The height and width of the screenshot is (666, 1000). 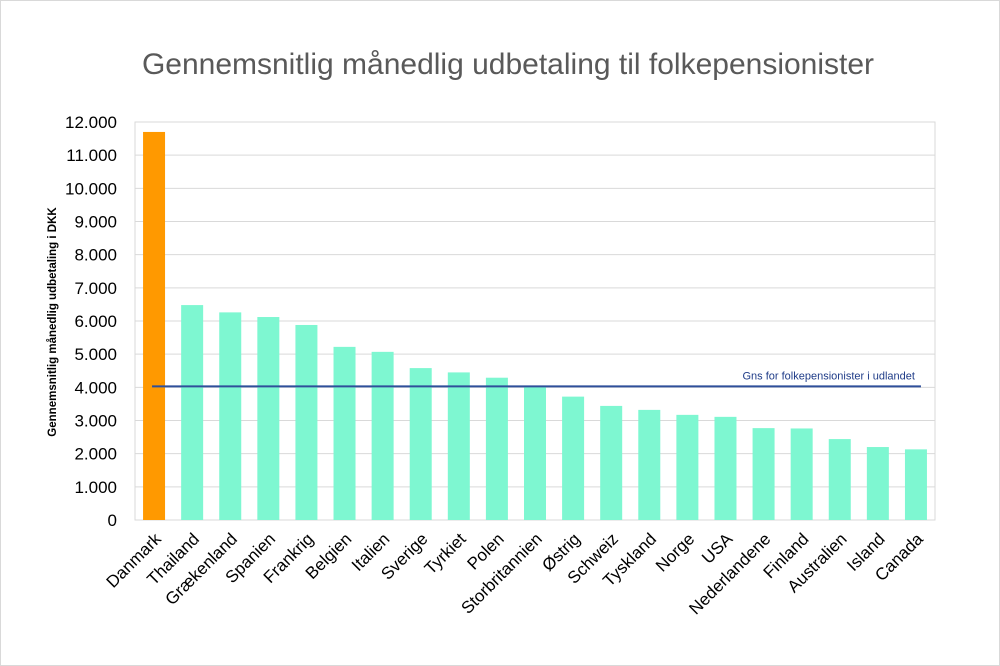 I want to click on y-axis-label: Gennemsnitlig månedlig udbetaling i DKK, so click(x=53, y=322).